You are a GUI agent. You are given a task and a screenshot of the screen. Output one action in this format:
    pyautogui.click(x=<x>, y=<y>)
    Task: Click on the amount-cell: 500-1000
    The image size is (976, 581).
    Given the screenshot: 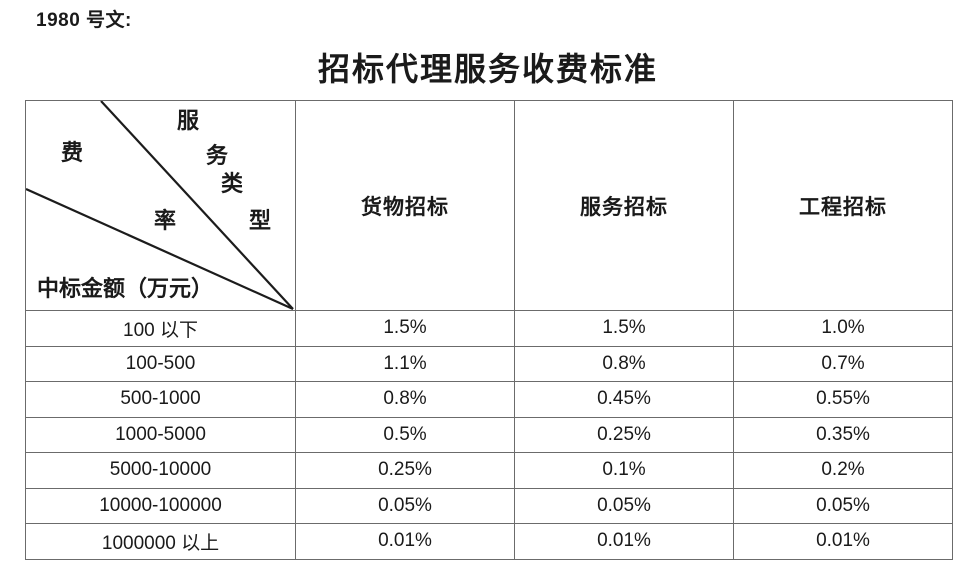 What is the action you would take?
    pyautogui.click(x=160, y=399)
    